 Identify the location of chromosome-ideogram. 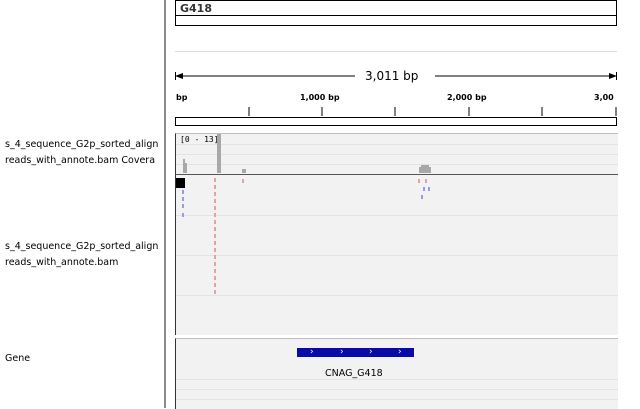
(396, 20).